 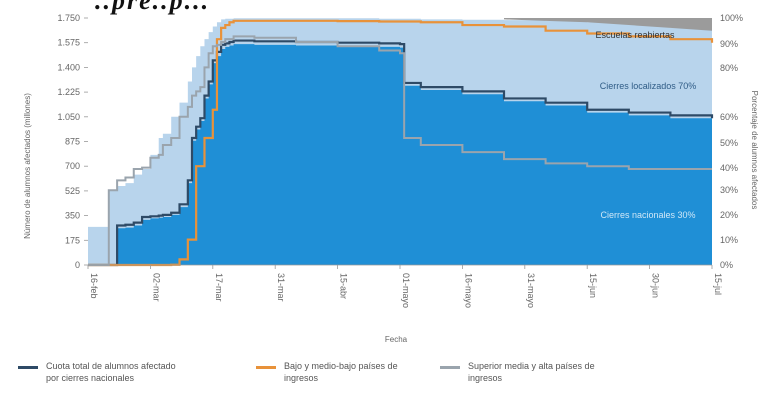 What do you see at coordinates (281, 287) in the screenshot?
I see `x-tick-label: 31-mar` at bounding box center [281, 287].